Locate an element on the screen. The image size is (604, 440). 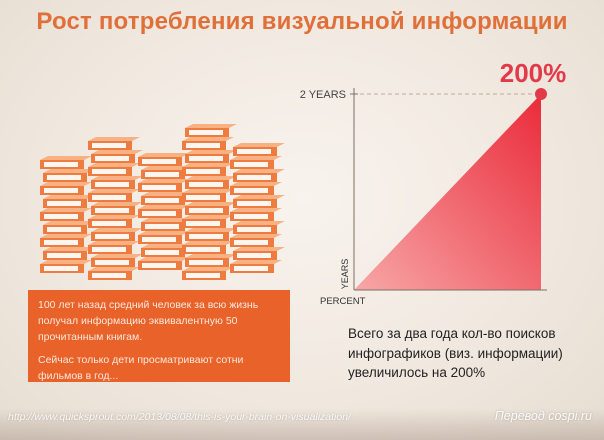
page-title: Рост потребления визуальной информации is located at coordinates (302, 21).